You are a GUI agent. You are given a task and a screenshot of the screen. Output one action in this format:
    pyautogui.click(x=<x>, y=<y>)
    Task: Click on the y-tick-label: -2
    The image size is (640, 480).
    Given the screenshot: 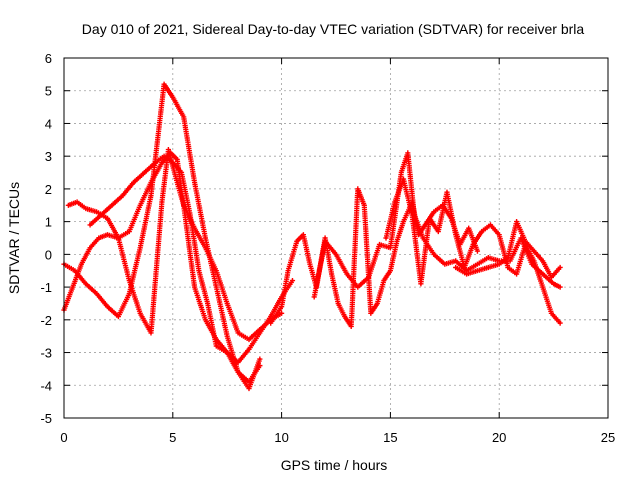 What is the action you would take?
    pyautogui.click(x=46, y=320)
    